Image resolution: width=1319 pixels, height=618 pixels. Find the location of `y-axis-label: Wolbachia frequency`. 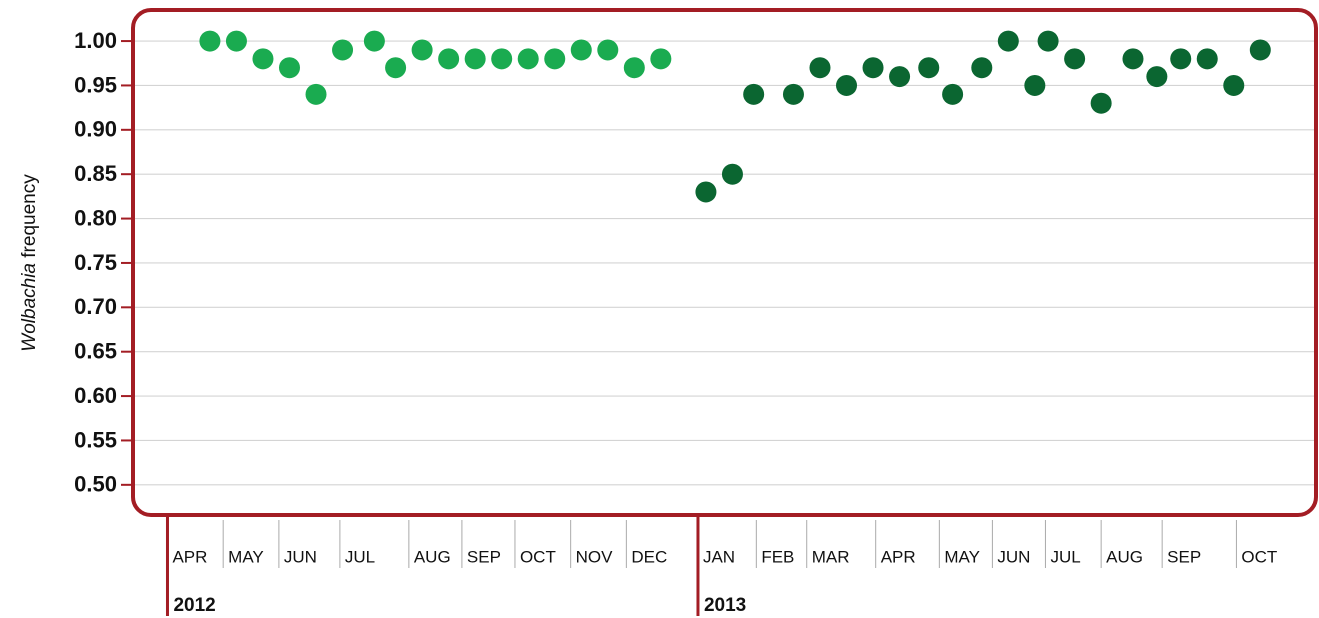

y-axis-label: Wolbachia frequency is located at coordinates (29, 263).